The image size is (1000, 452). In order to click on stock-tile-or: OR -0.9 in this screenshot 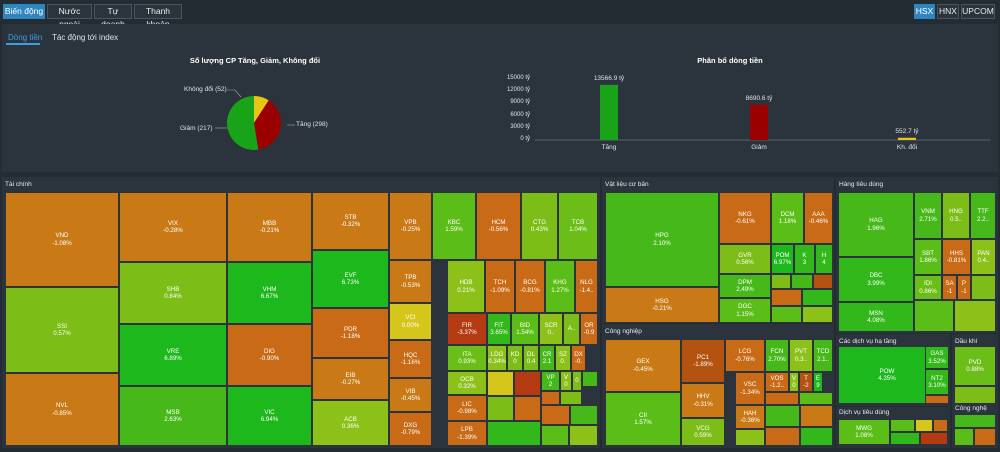, I will do `click(589, 329)`.